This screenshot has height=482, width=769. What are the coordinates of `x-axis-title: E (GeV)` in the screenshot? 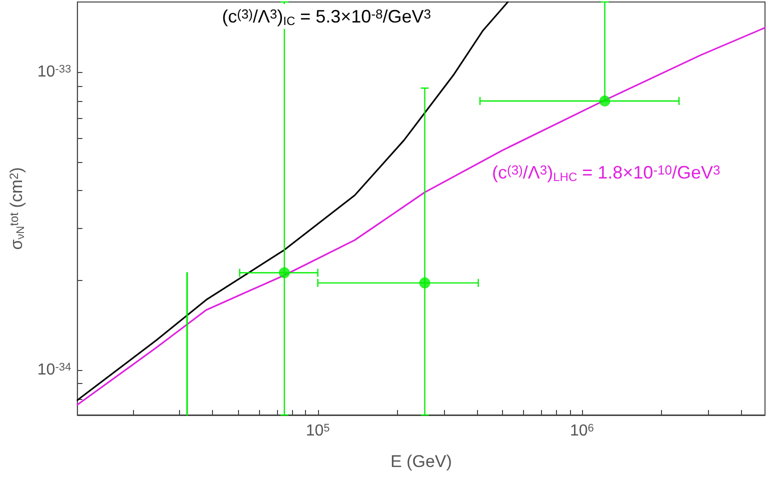 It's located at (421, 461).